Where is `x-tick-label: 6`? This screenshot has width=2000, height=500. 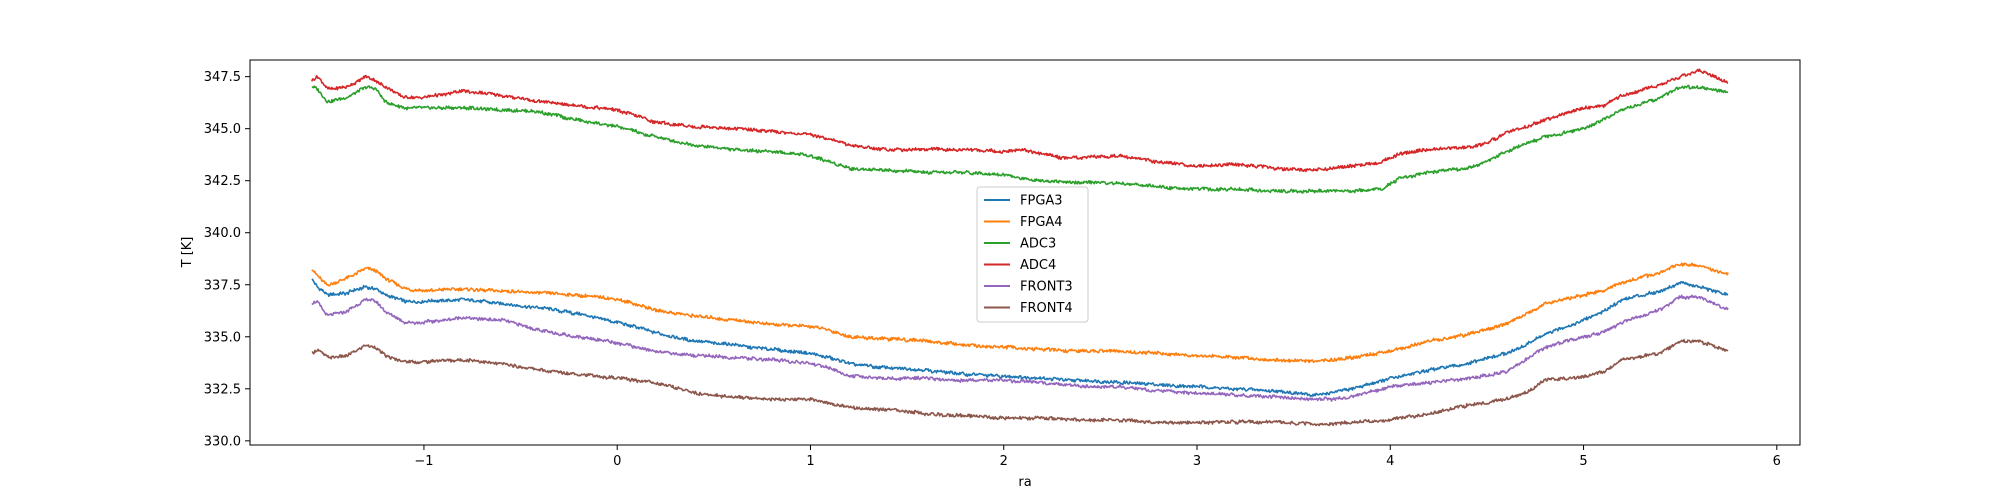 x-tick-label: 6 is located at coordinates (1777, 461).